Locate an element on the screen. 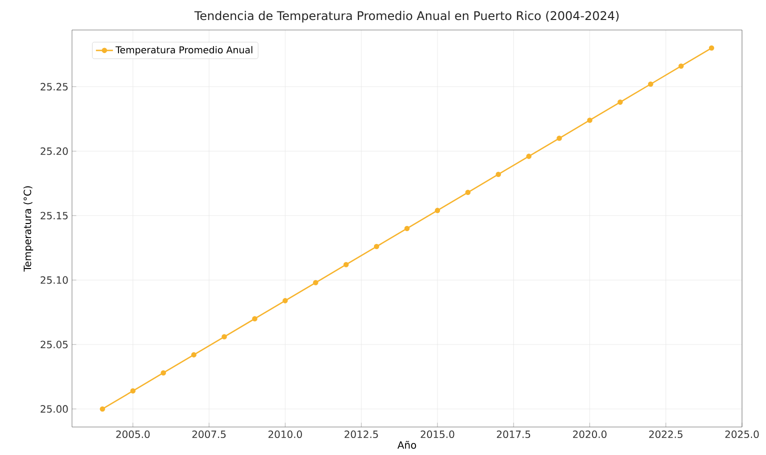 The image size is (766, 455). y-tick-label: 25.20 is located at coordinates (54, 151).